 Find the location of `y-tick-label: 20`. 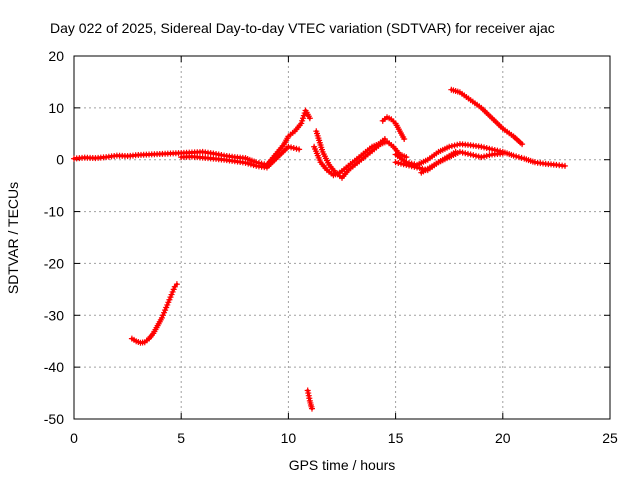

y-tick-label: 20 is located at coordinates (56, 56).